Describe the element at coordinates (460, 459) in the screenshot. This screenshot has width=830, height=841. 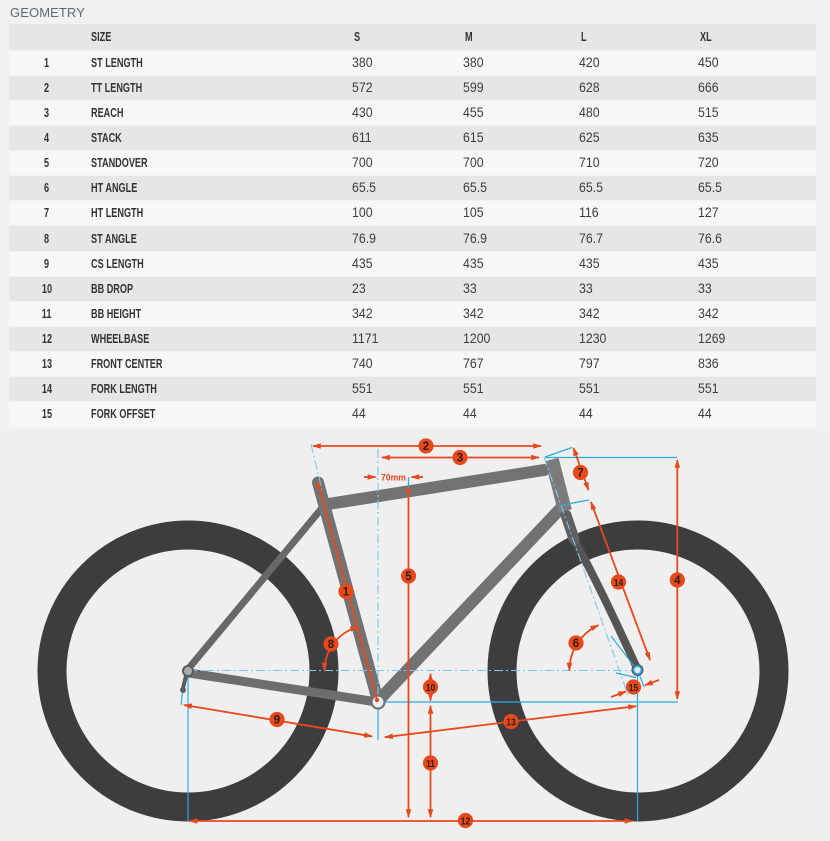
I see `svg-text: 3` at that location.